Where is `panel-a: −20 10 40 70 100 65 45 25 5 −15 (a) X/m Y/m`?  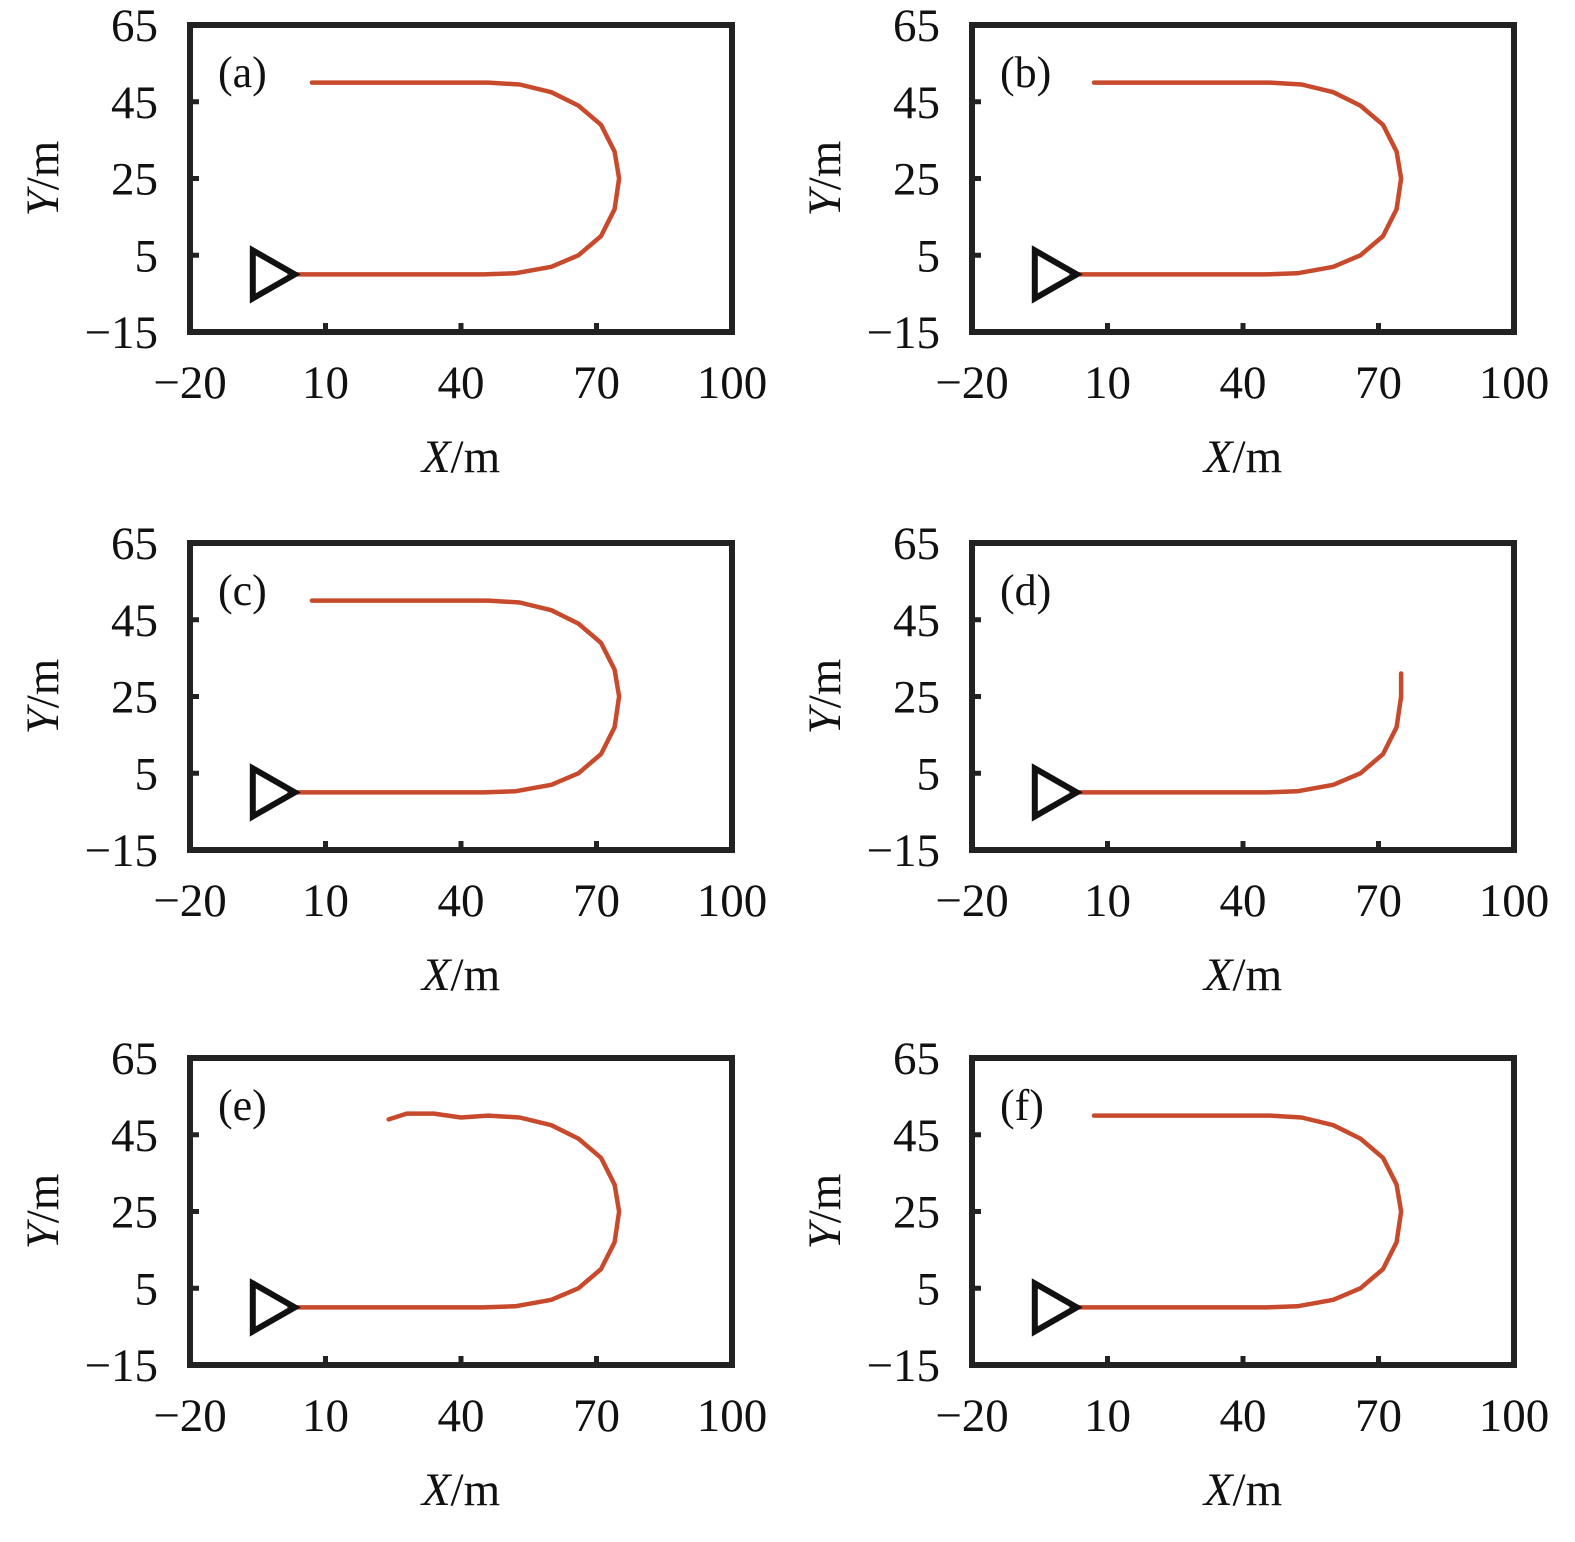 panel-a: −20 10 40 70 100 65 45 25 5 −15 (a) X/m Y/m is located at coordinates (392, 241).